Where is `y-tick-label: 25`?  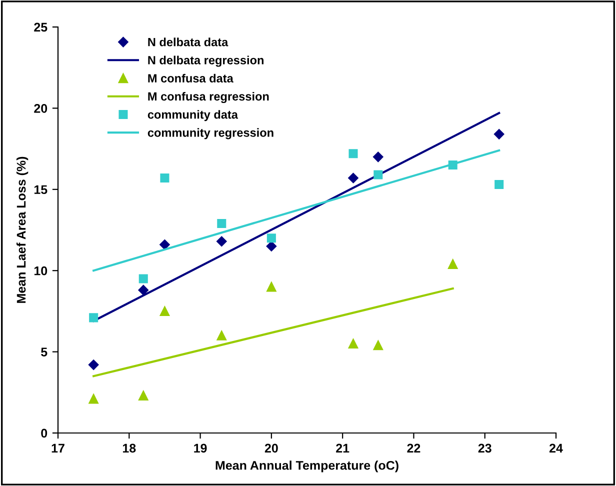 y-tick-label: 25 is located at coordinates (41, 27).